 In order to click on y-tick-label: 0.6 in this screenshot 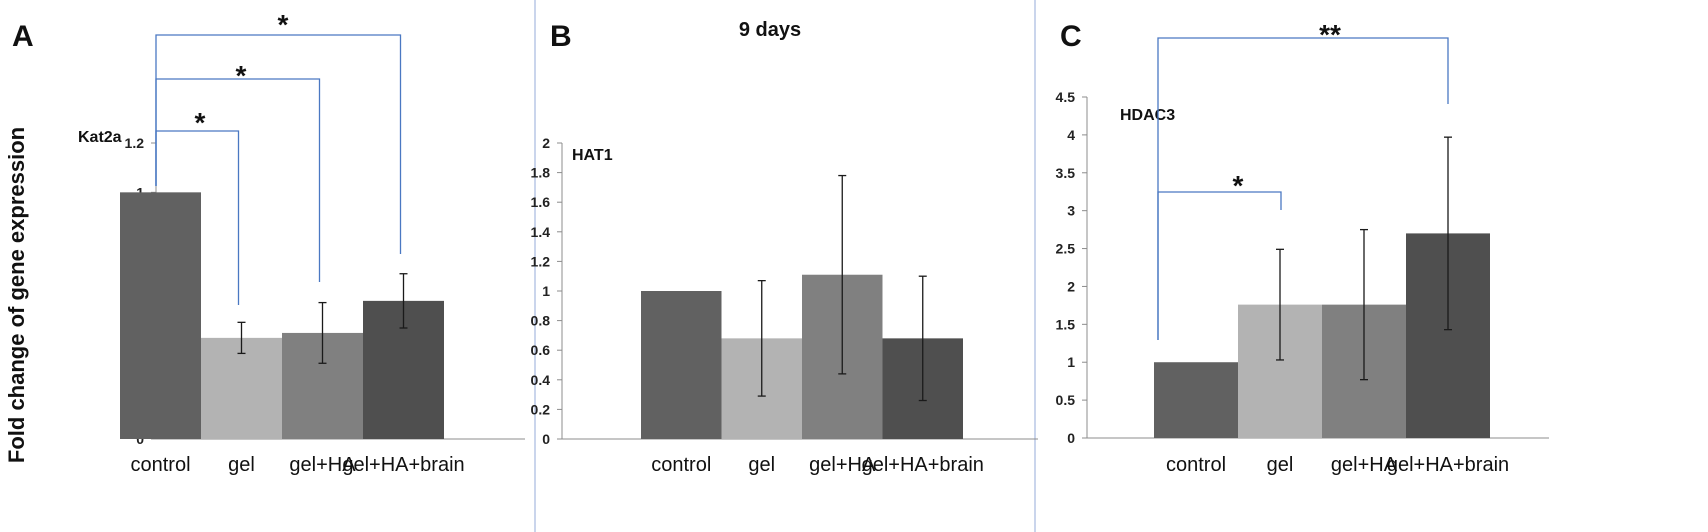, I will do `click(541, 350)`.